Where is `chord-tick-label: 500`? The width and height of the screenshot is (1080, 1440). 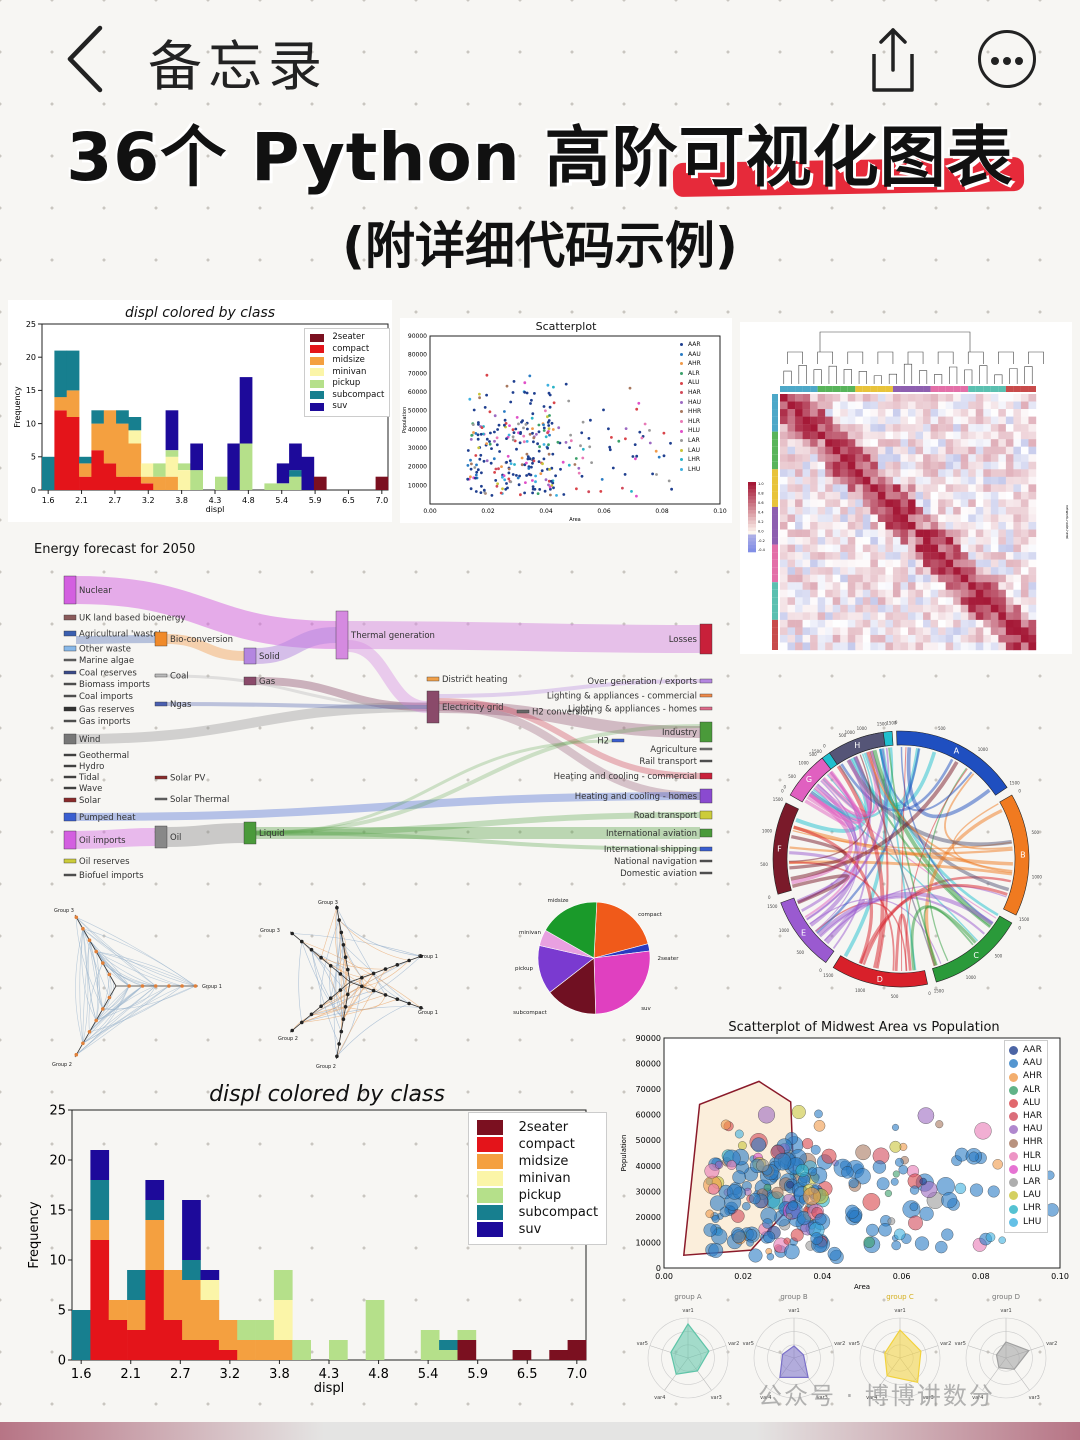 chord-tick-label: 500 is located at coordinates (764, 864).